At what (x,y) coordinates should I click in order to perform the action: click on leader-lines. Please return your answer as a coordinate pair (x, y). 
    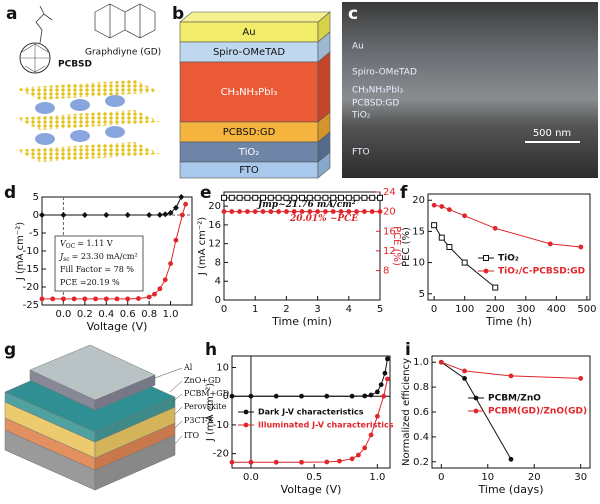
    Looking at the image, I should click on (168, 406).